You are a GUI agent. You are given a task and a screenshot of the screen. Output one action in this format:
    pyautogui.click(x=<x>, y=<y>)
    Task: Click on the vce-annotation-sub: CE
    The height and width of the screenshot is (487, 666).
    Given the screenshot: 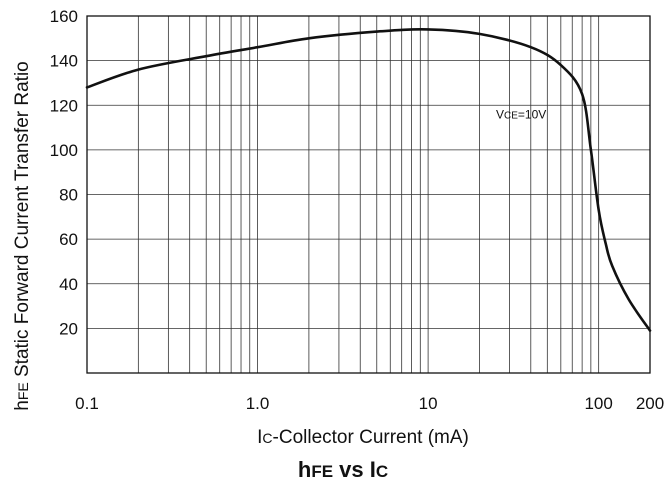 What is the action you would take?
    pyautogui.click(x=511, y=116)
    